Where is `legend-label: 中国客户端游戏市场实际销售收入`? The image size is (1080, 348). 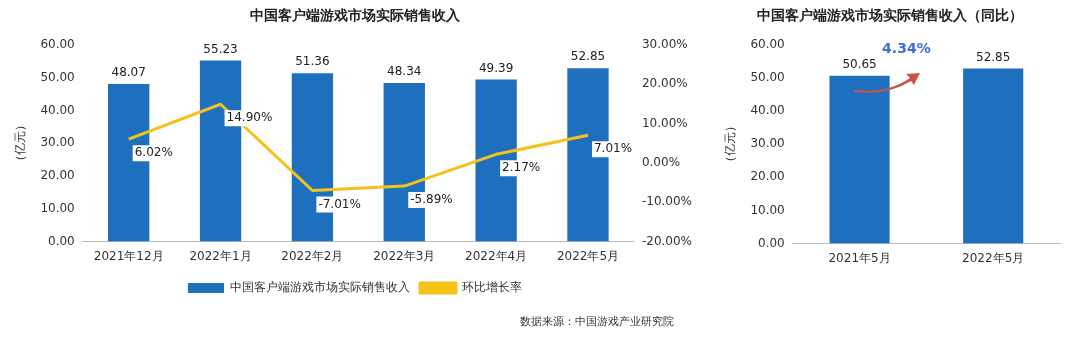 legend-label: 中国客户端游戏市场实际销售收入 is located at coordinates (320, 287).